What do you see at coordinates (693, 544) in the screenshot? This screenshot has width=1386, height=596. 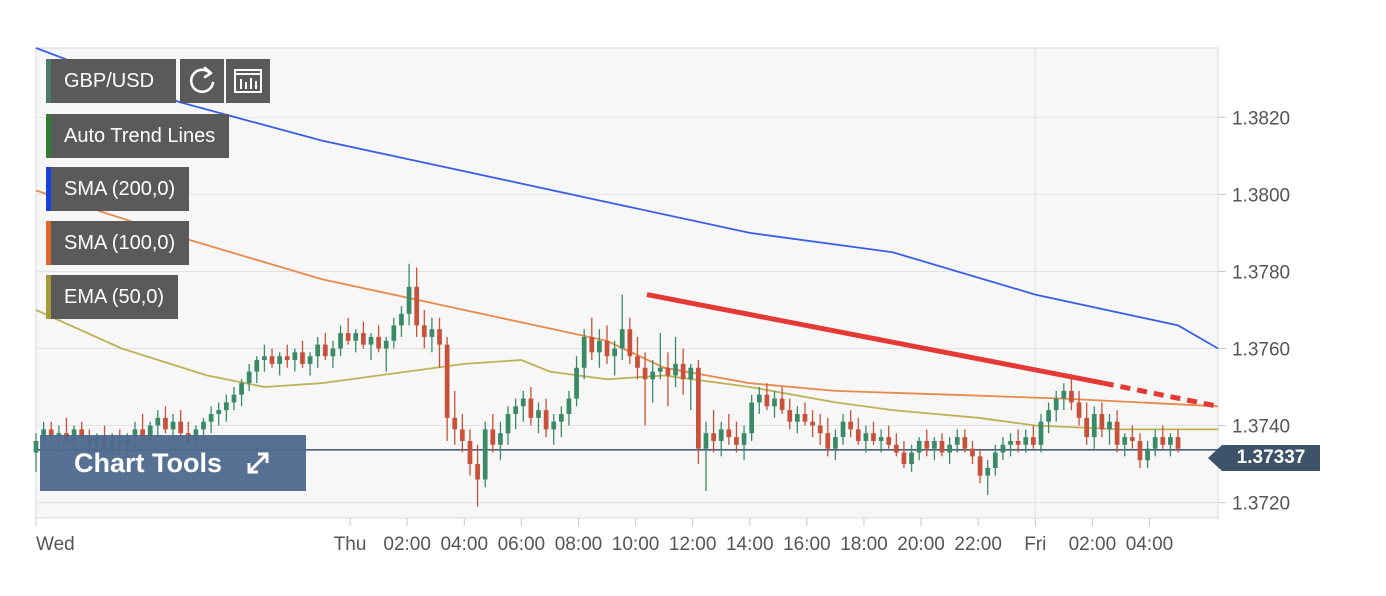 I see `x-tick-label: 12:00` at bounding box center [693, 544].